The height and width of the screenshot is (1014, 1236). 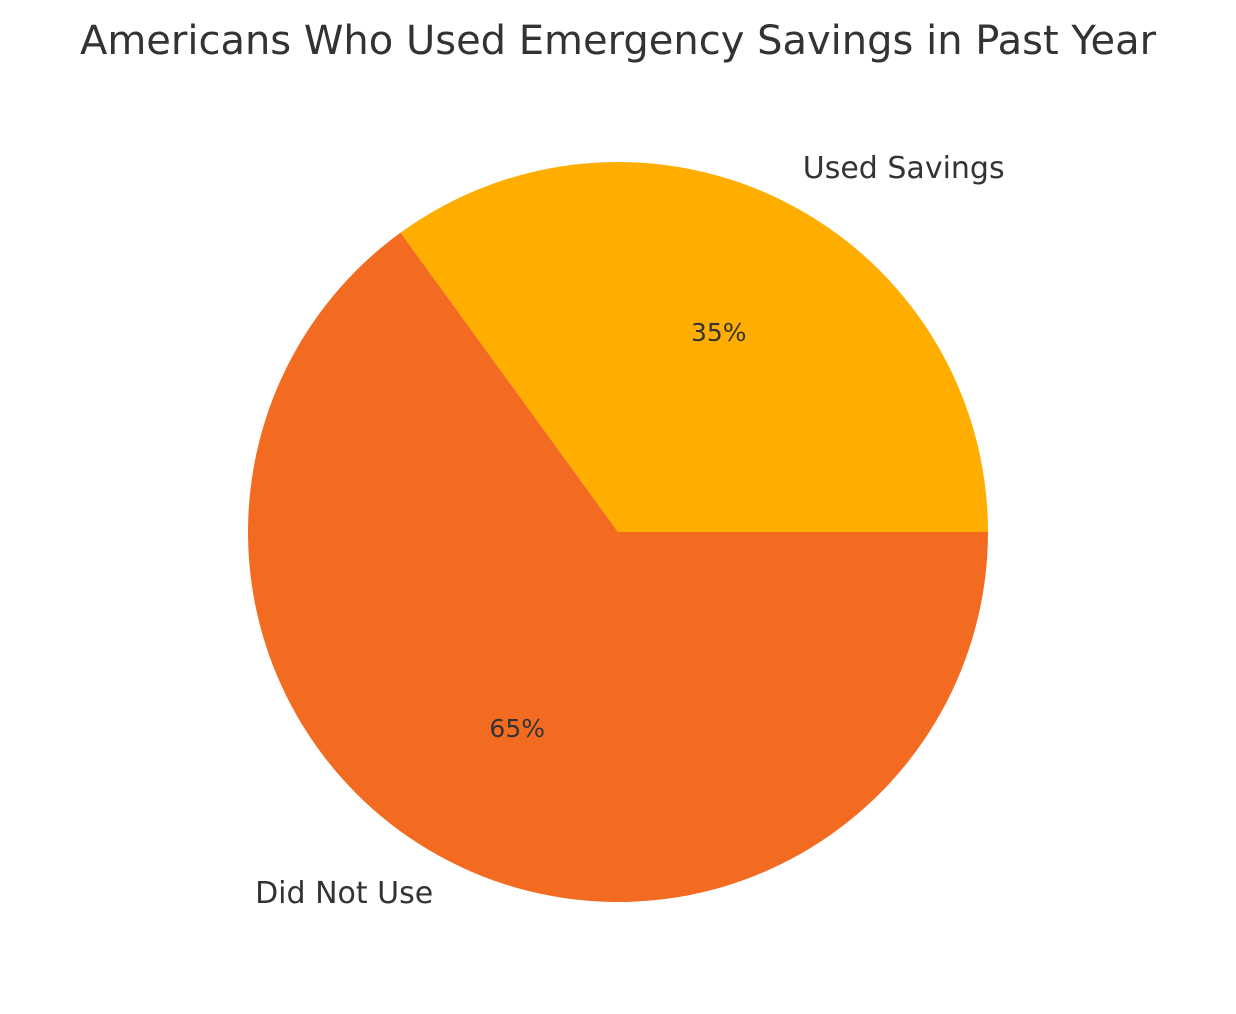 I want to click on slice-percent-label: 65%, so click(x=517, y=728).